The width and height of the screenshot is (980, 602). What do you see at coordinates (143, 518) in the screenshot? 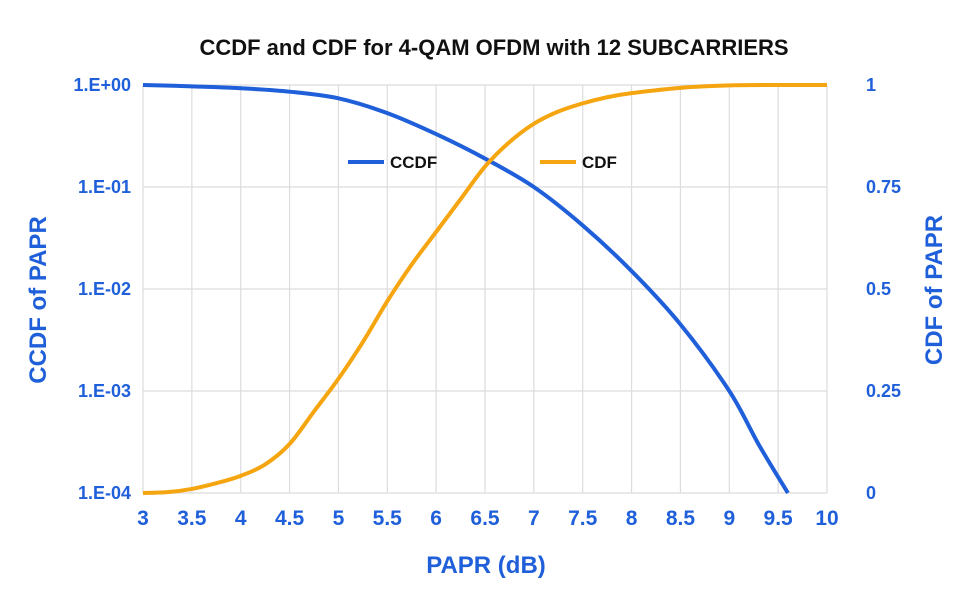
I see `x-tick-label: 3` at bounding box center [143, 518].